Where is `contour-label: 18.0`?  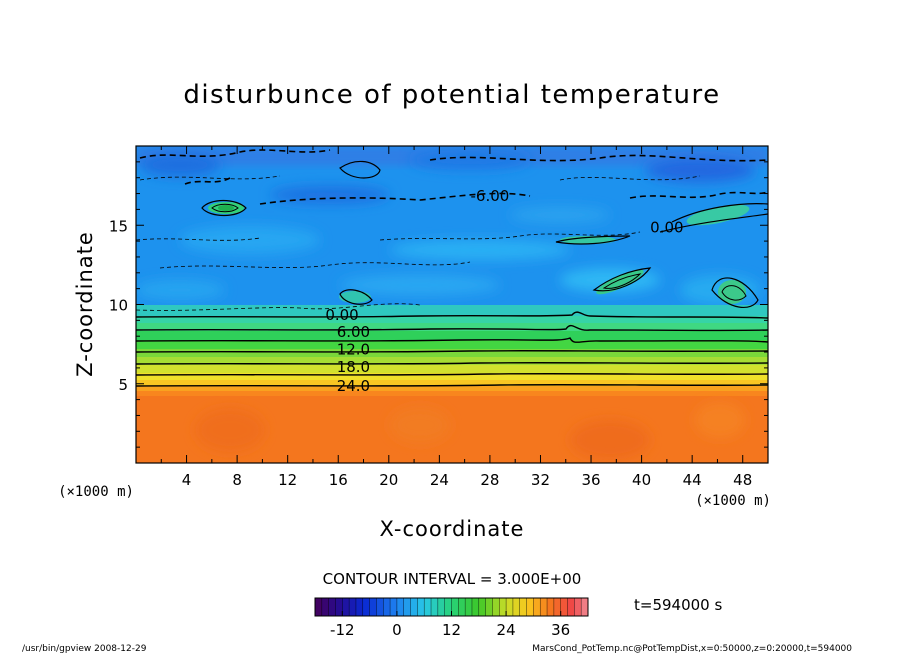 contour-label: 18.0 is located at coordinates (353, 367).